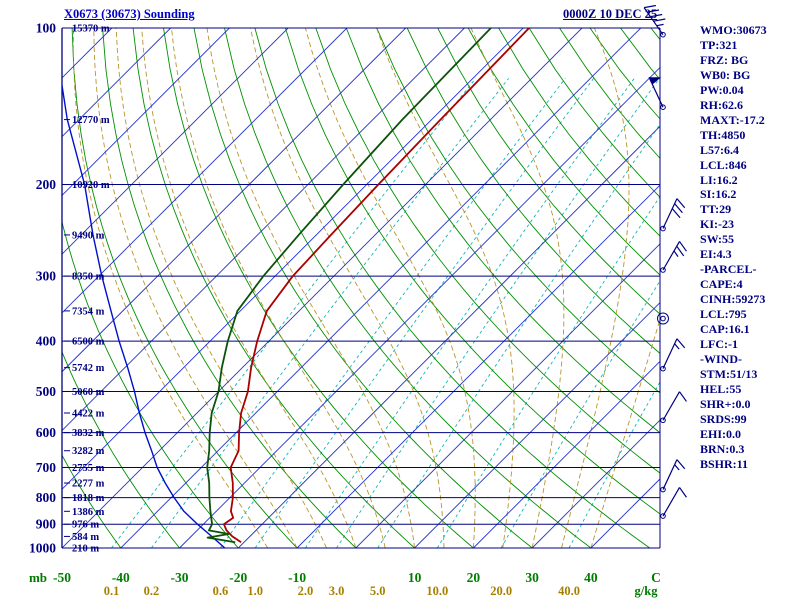 Image resolution: width=800 pixels, height=600 pixels. I want to click on stat-line: EI:4.3, so click(716, 254).